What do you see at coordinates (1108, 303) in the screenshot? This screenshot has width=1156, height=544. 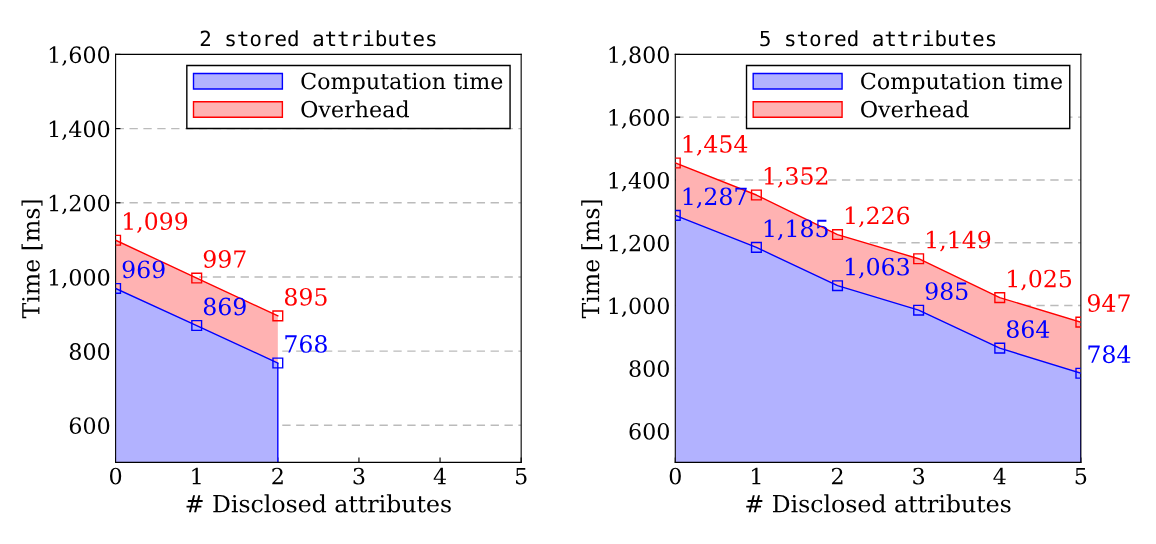 I see `data-label: 947` at bounding box center [1108, 303].